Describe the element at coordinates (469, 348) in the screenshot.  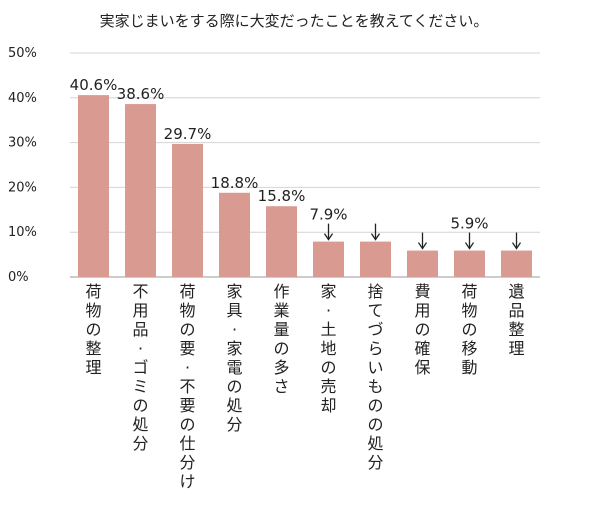
I see `category-label-char: 移` at that location.